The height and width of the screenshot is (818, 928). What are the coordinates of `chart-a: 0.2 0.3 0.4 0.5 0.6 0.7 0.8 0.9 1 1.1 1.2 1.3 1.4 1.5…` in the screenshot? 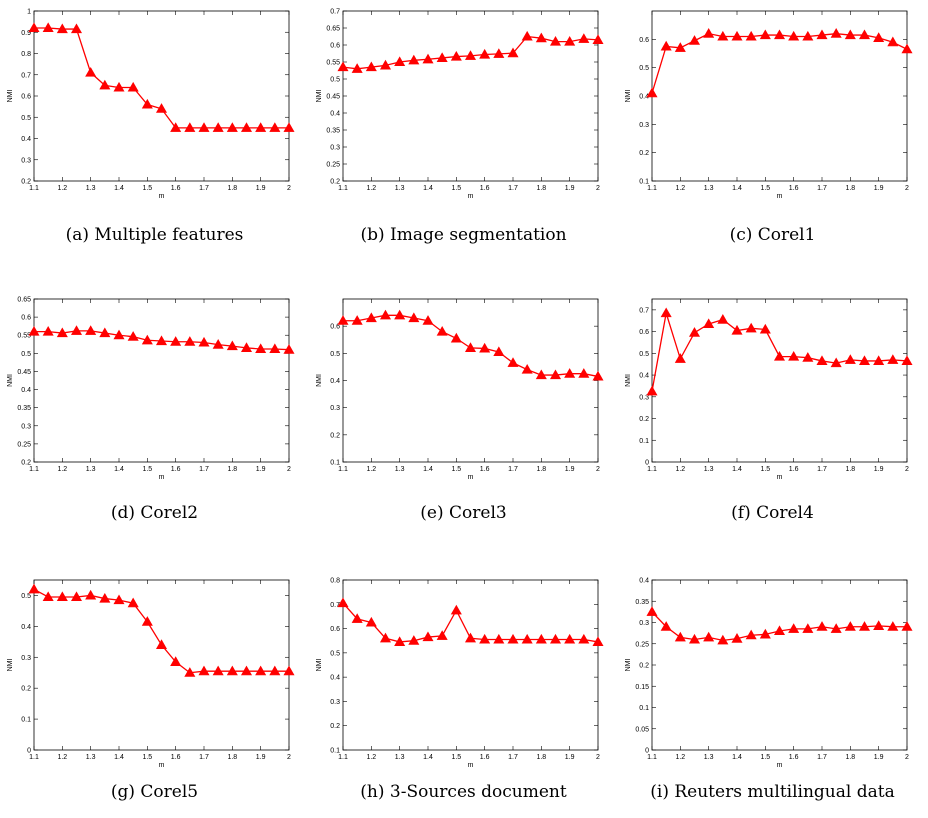 It's located at (151, 104).